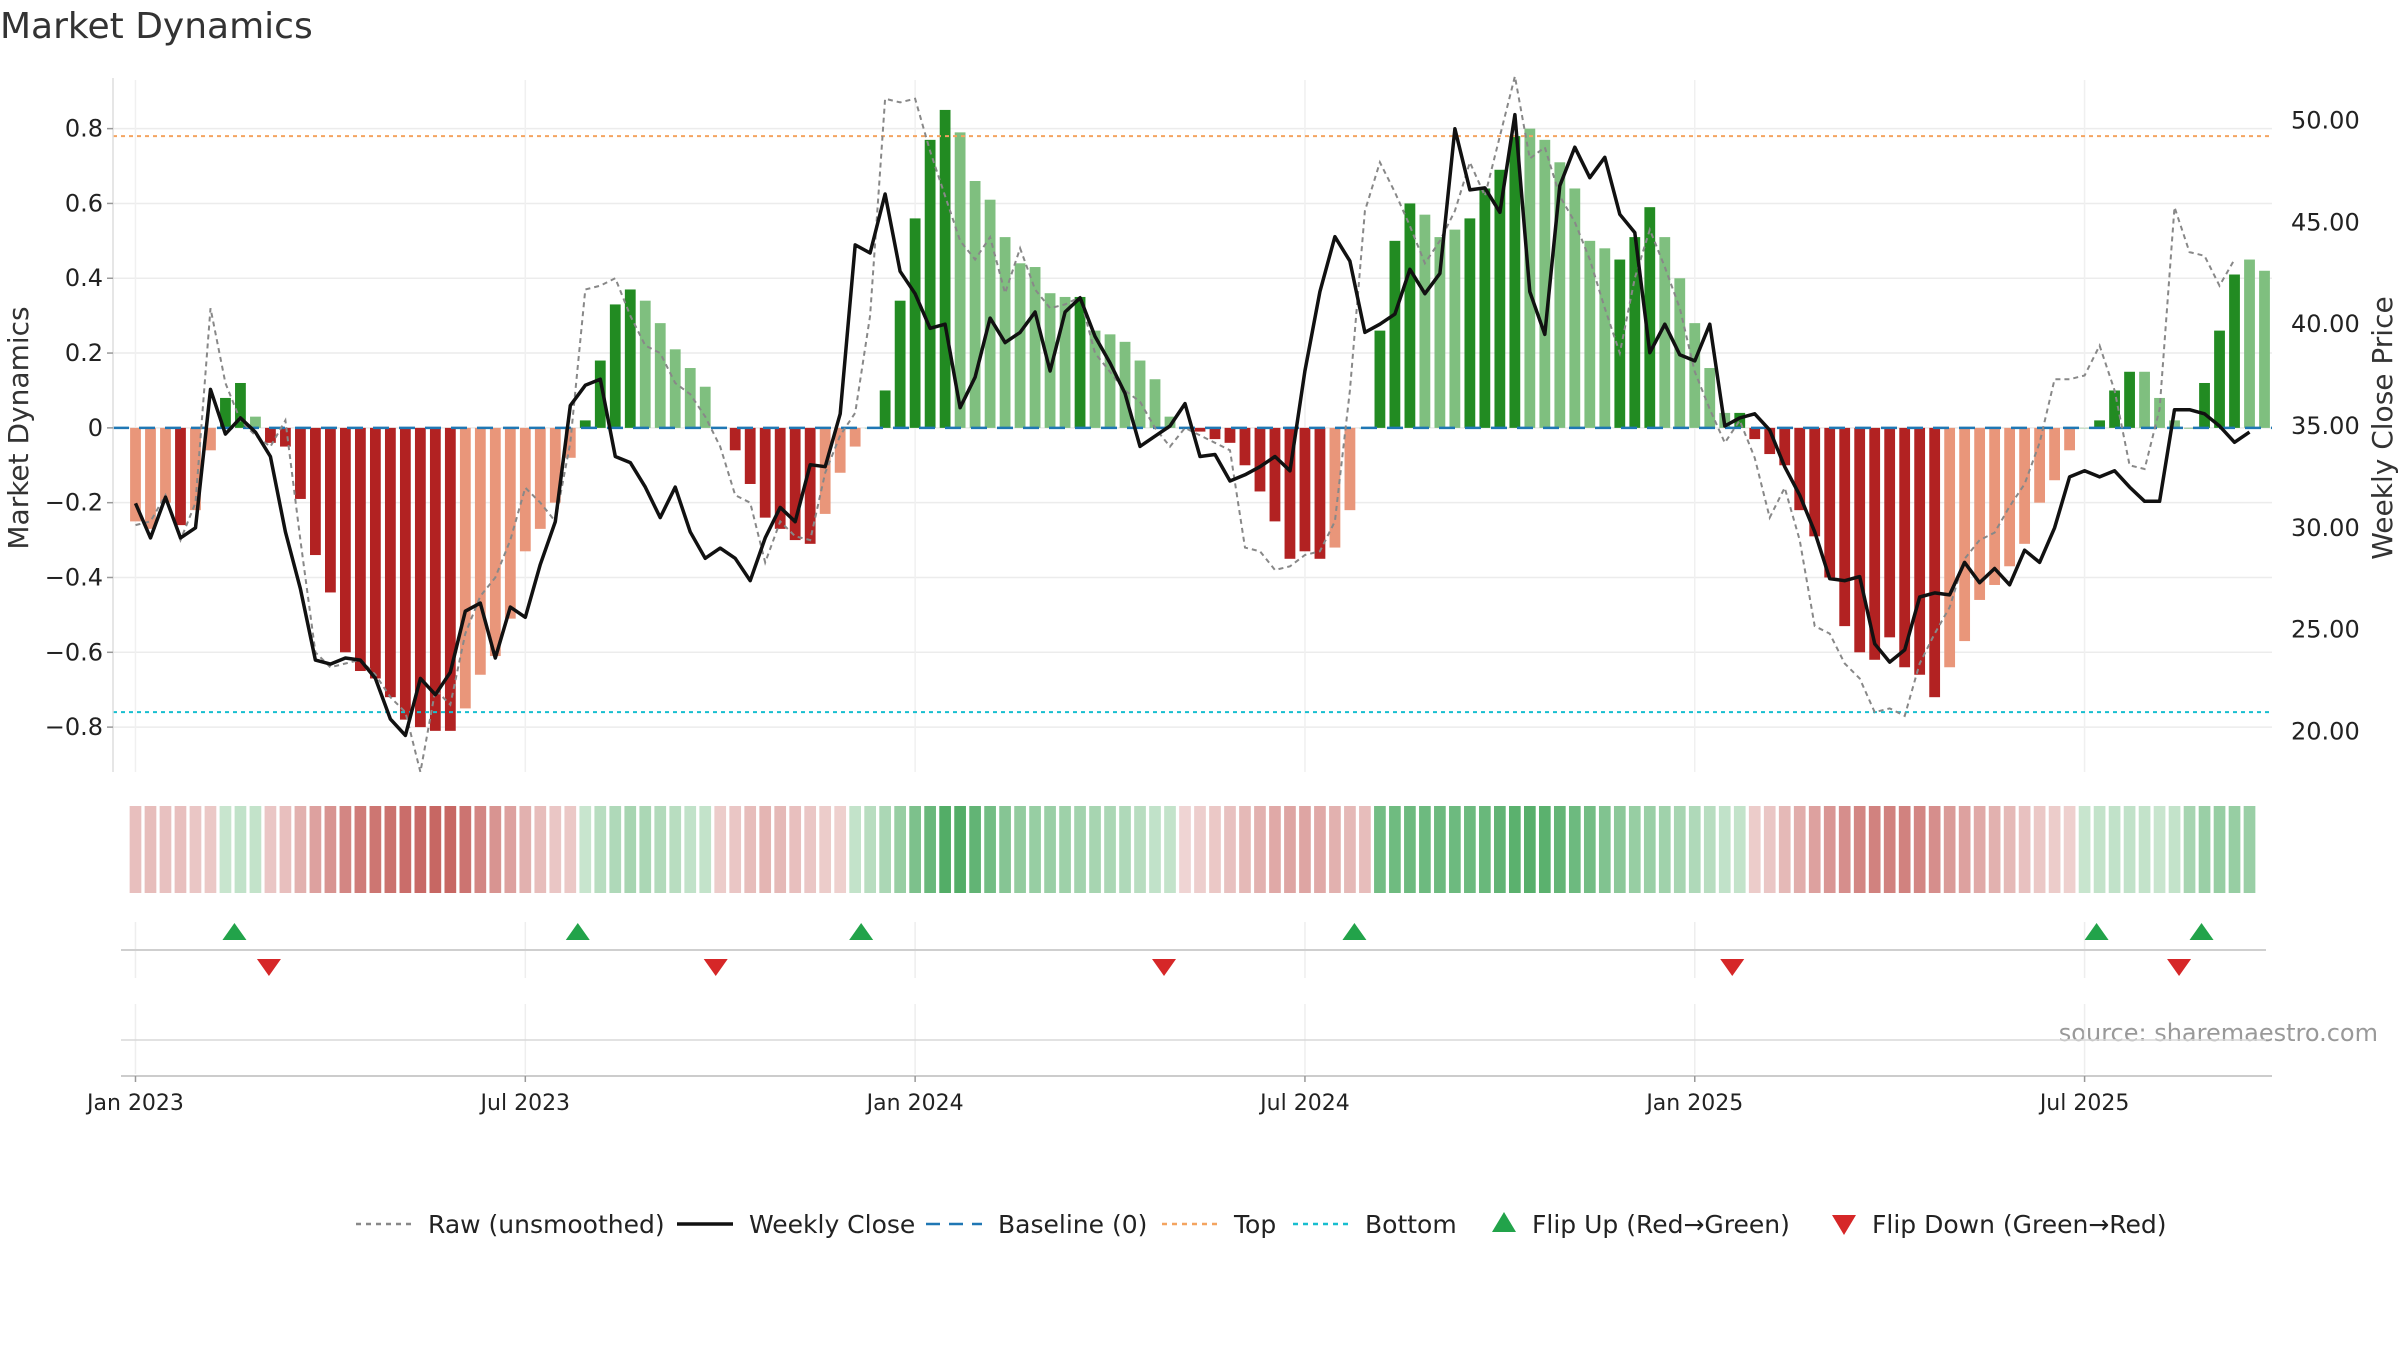 The image size is (2400, 1354). Describe the element at coordinates (84, 129) in the screenshot. I see `y-tick-left-label: 0.8` at that location.